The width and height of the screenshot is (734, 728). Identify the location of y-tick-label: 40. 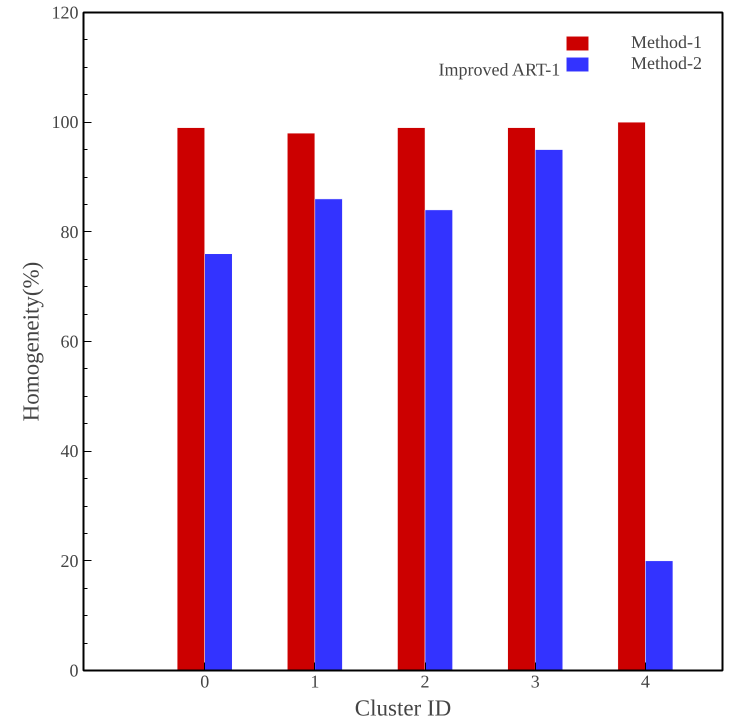
(69, 451).